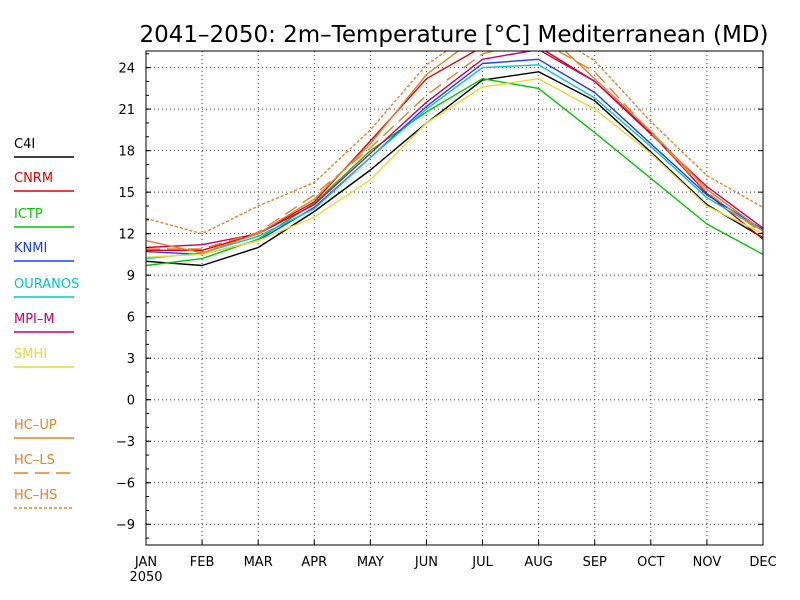 This screenshot has height=600, width=800. I want to click on x-tick-label: SEP, so click(595, 562).